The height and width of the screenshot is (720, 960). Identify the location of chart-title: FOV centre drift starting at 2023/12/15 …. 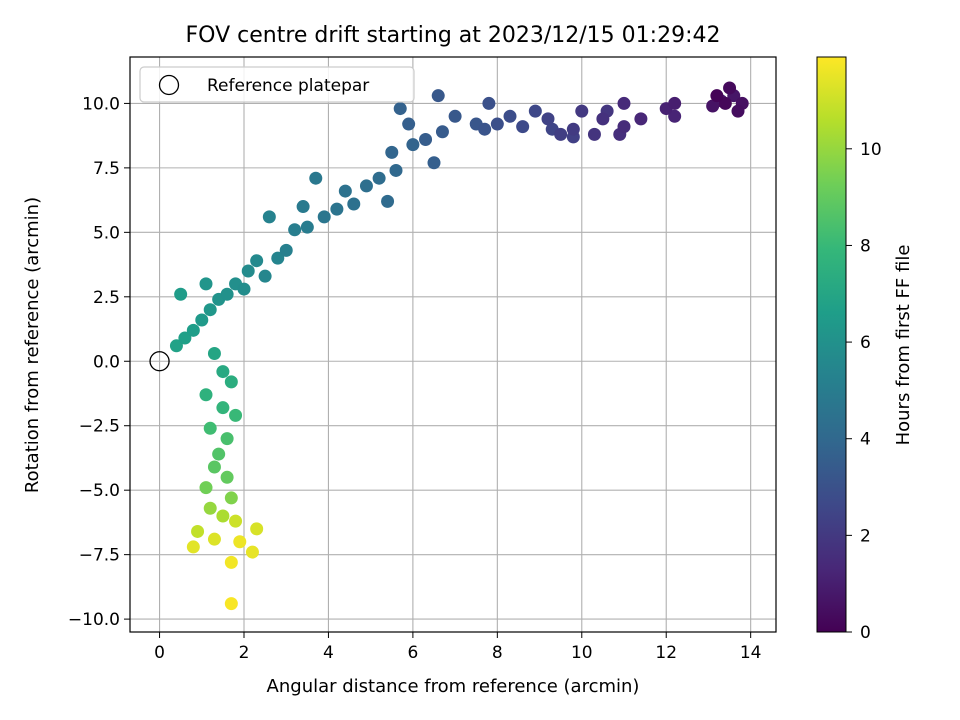
(453, 35).